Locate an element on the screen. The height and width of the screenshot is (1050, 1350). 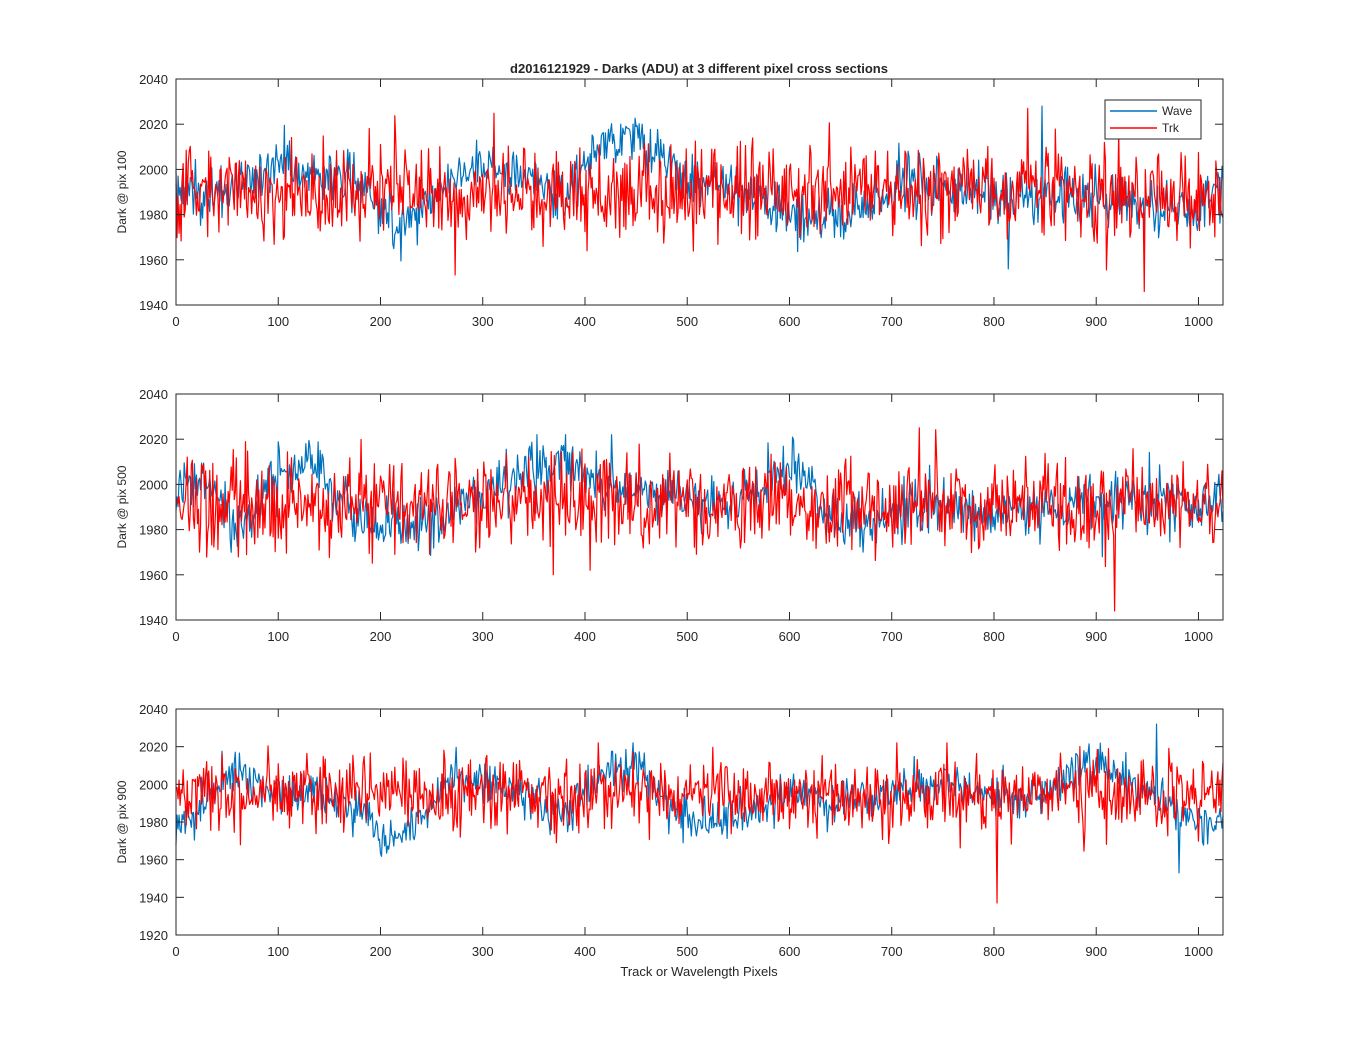
subplot-pix-500-xtick-label-800: 800 is located at coordinates (994, 636).